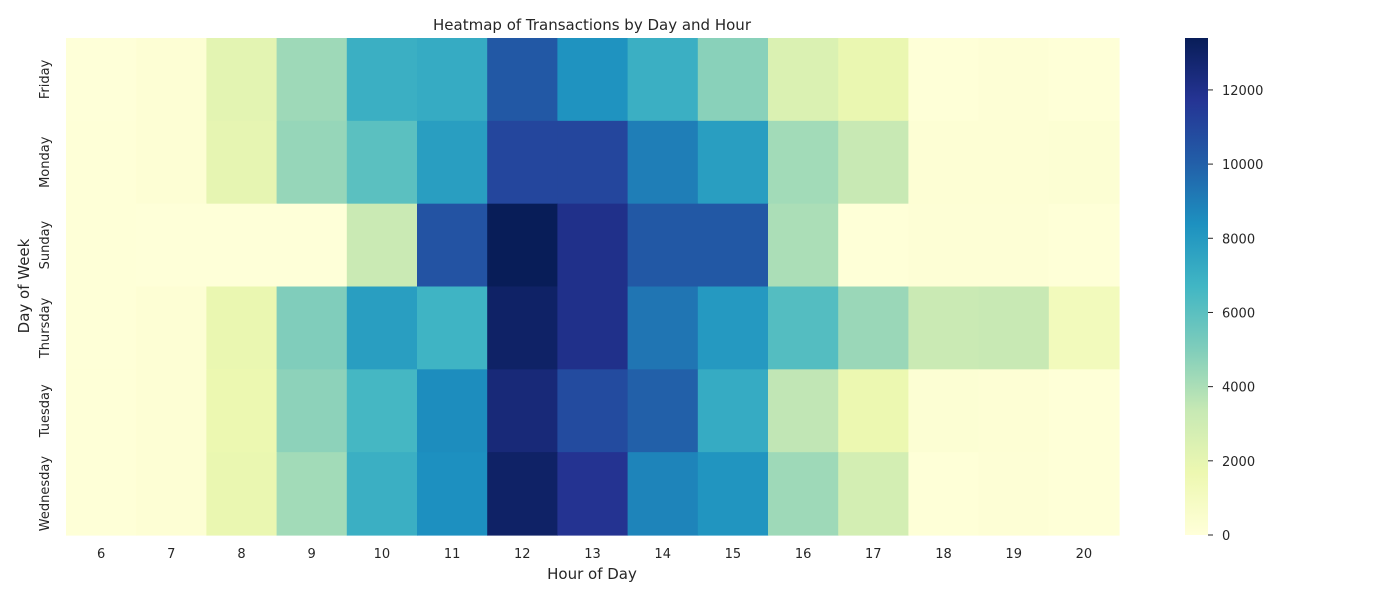  Describe the element at coordinates (592, 574) in the screenshot. I see `x-axis-label: Hour of Day` at that location.